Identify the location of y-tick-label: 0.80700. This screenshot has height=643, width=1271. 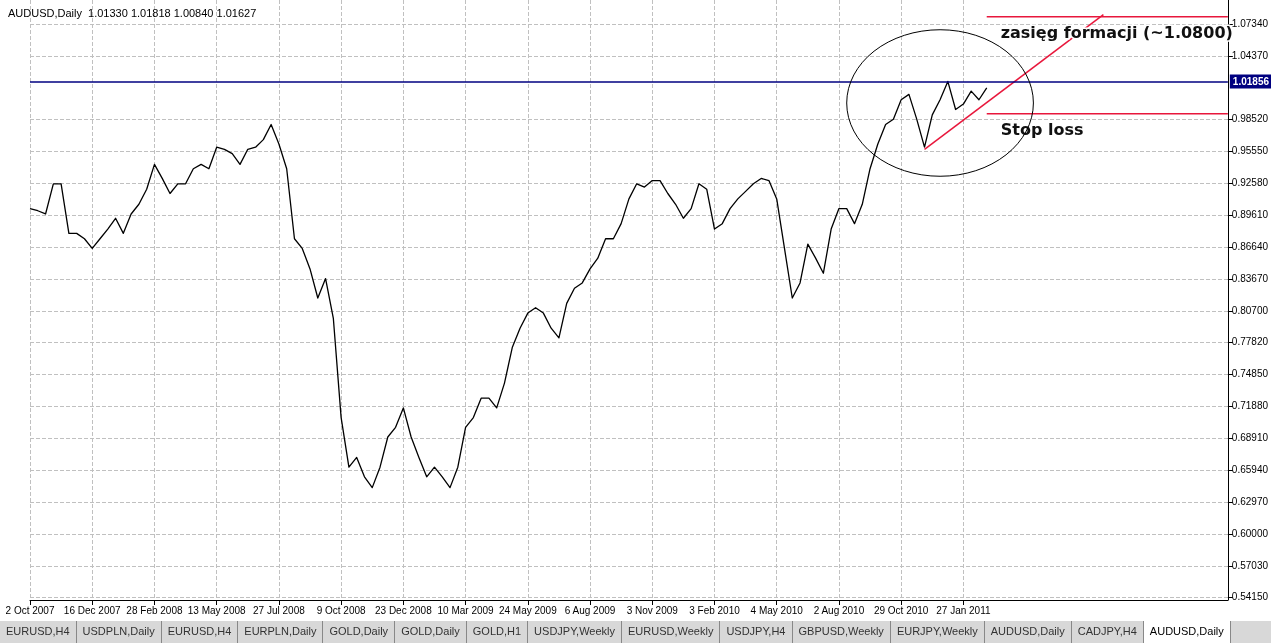
(1250, 311).